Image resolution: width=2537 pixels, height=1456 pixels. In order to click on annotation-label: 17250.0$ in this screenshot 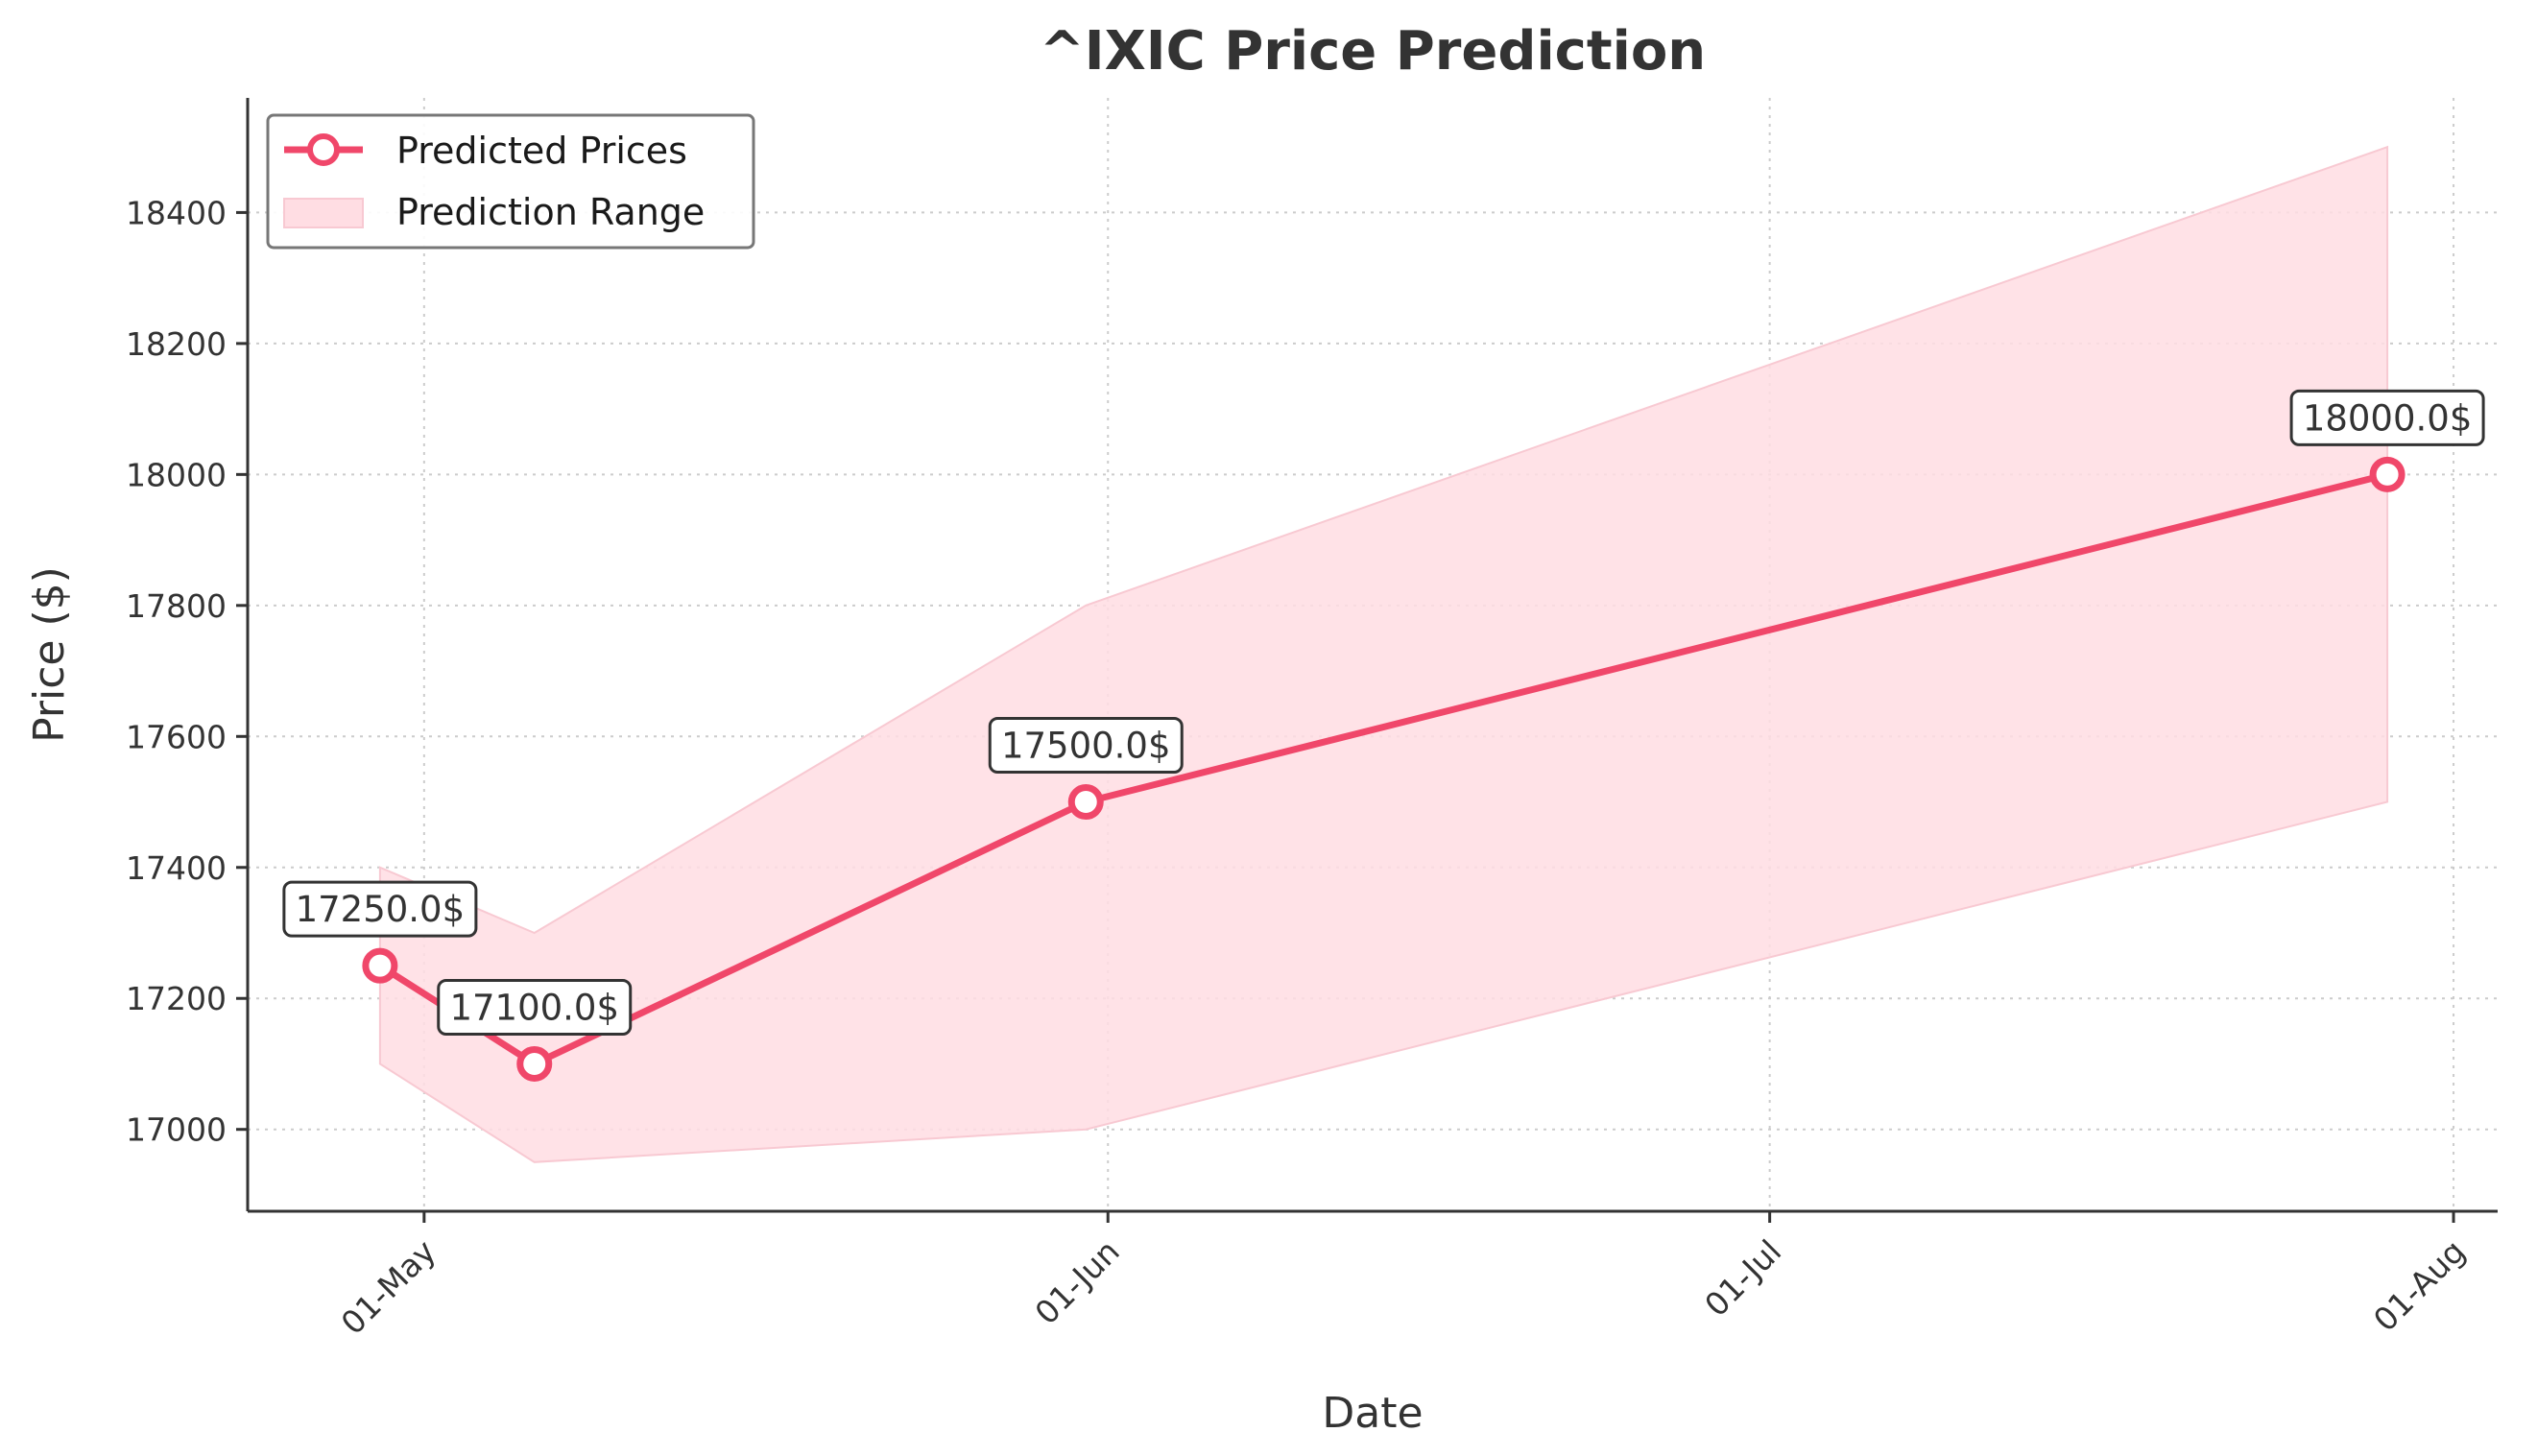, I will do `click(380, 909)`.